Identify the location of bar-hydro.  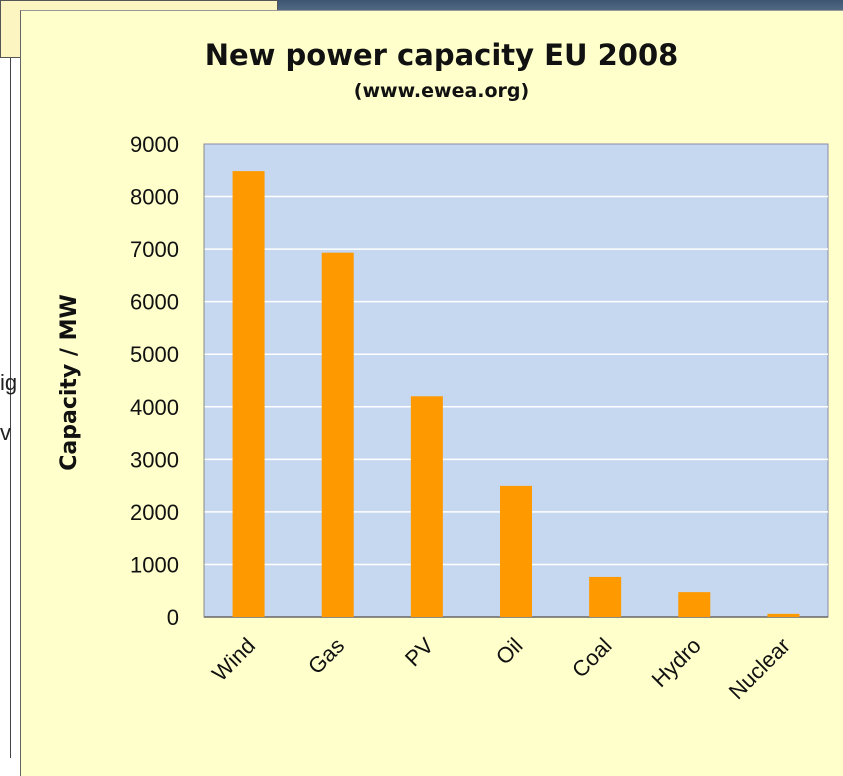
(694, 604).